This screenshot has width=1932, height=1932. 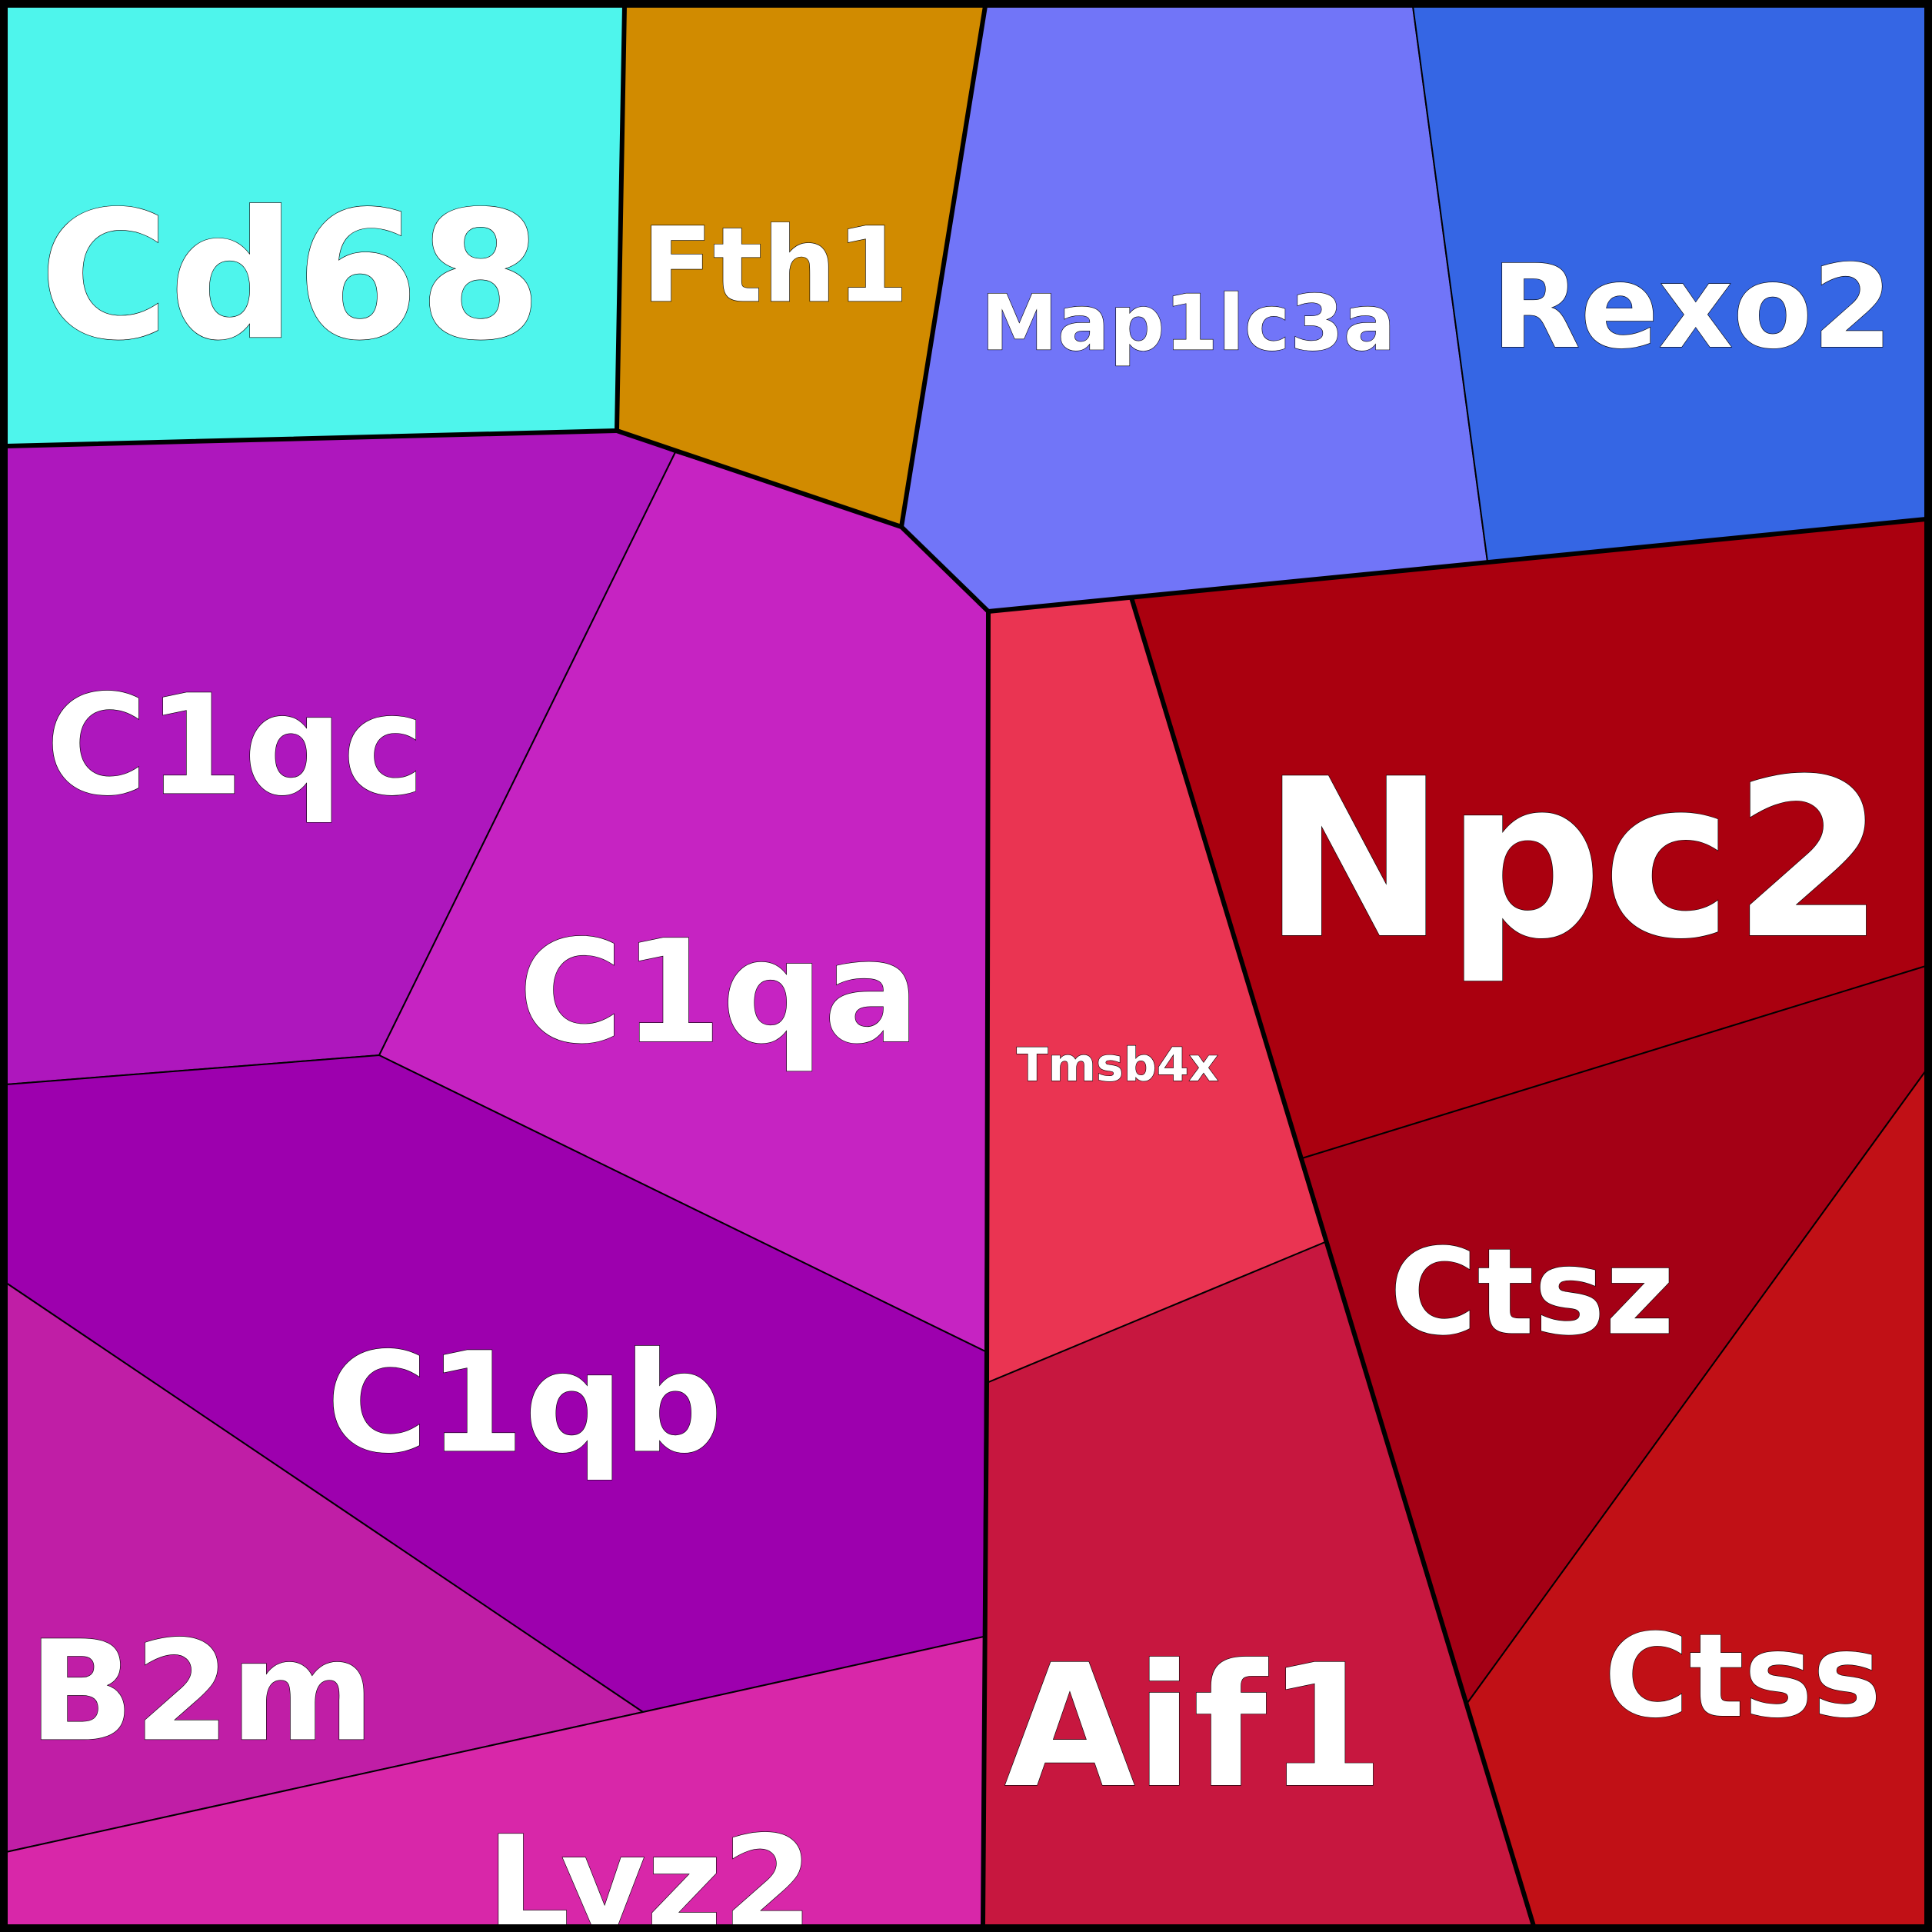 What do you see at coordinates (1188, 323) in the screenshot?
I see `cell-label-map1lc3a: Map1lc3a` at bounding box center [1188, 323].